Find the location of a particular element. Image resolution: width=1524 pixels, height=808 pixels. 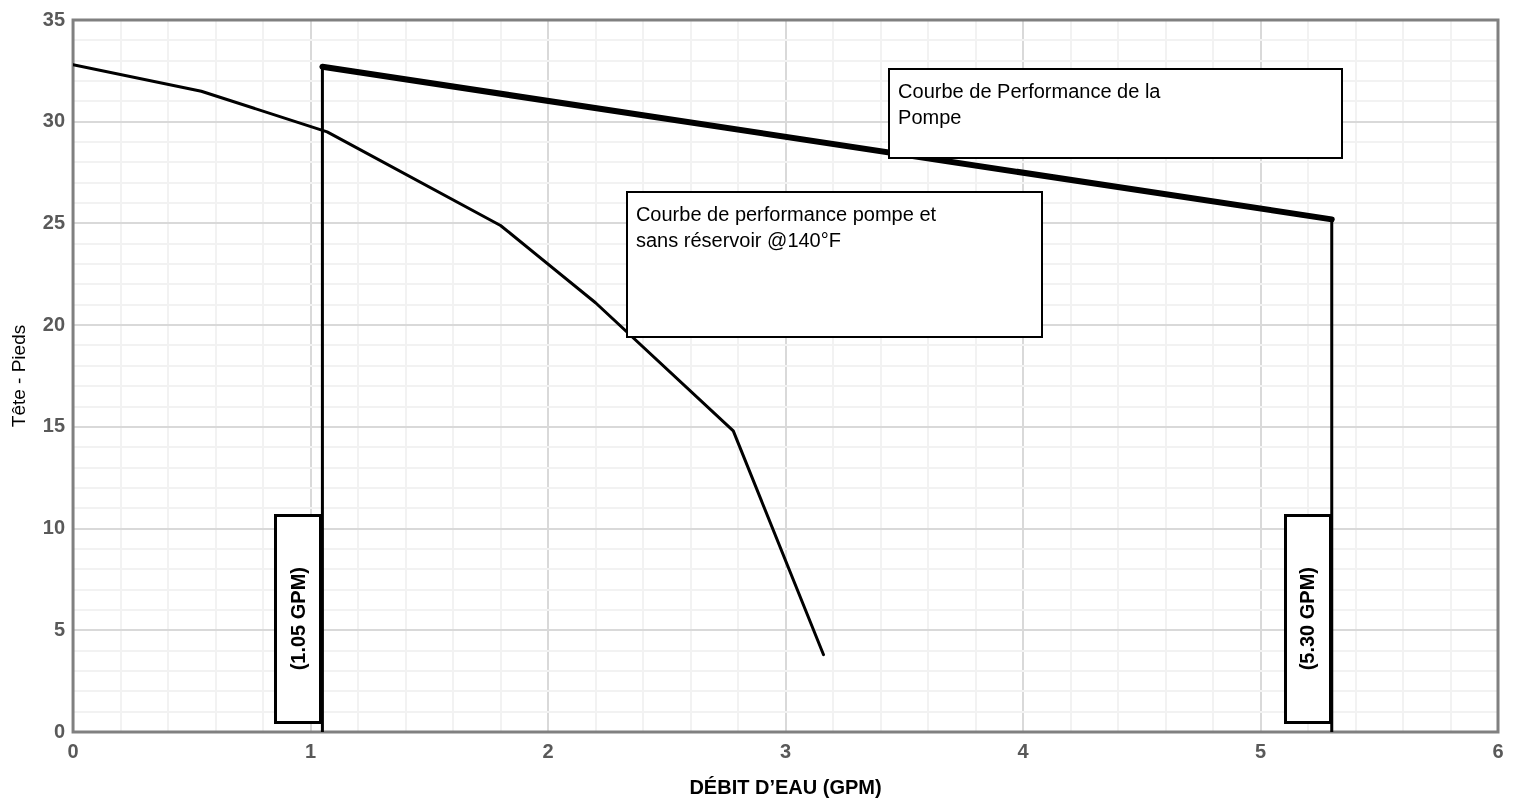

y-tick-label: 25 is located at coordinates (54, 221).